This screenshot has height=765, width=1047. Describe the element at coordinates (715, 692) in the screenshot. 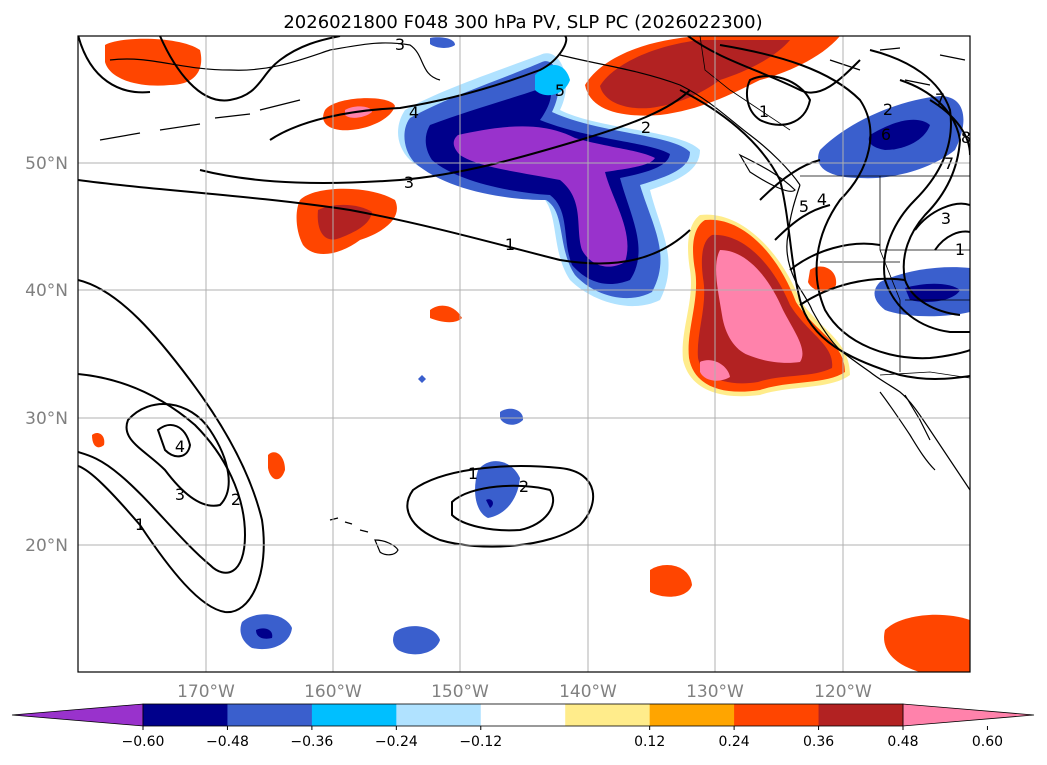

I see `lon-label: 130°W` at that location.